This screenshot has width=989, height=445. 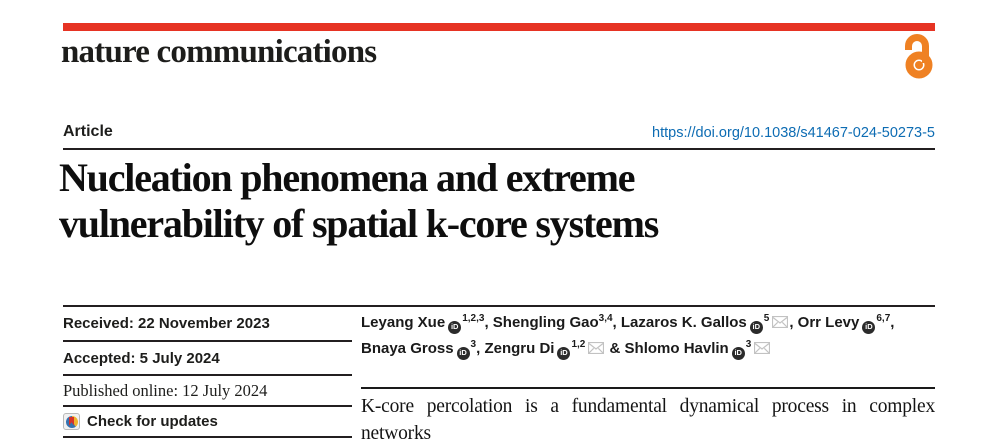 I want to click on author: Shengling Gao3,4,, so click(x=556, y=322).